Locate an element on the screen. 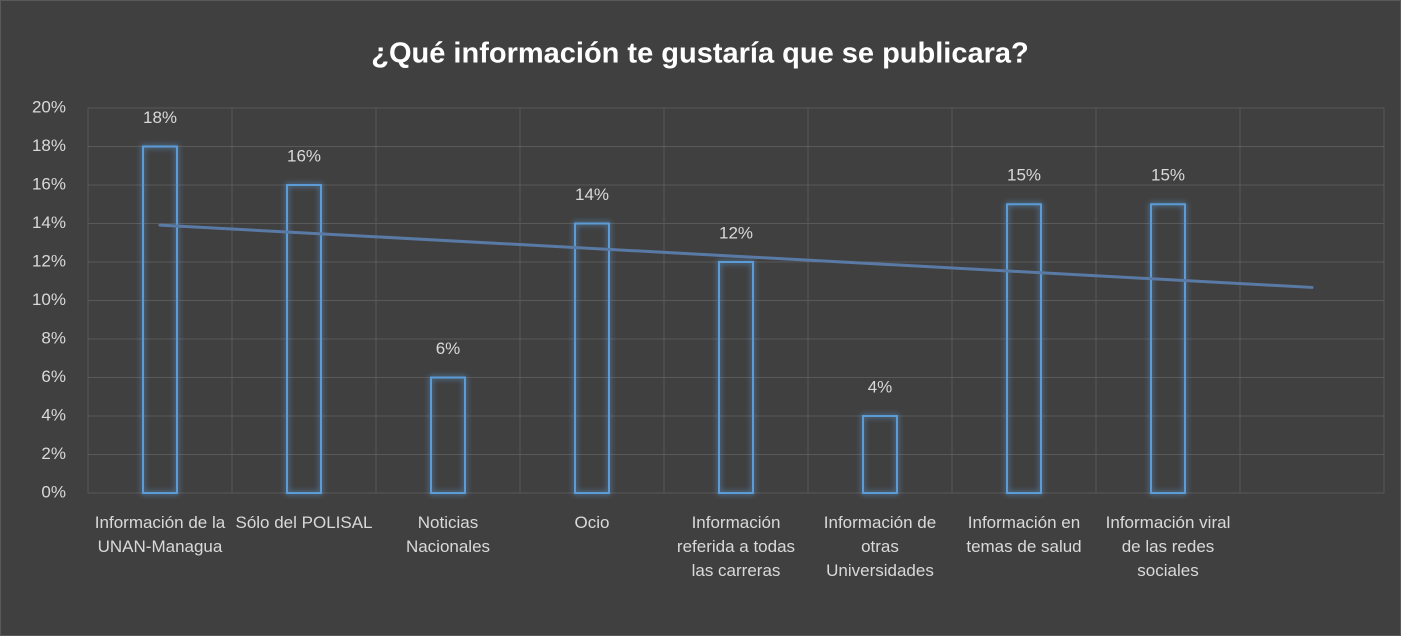 This screenshot has height=636, width=1401. y-tick-label: 12% is located at coordinates (49, 260).